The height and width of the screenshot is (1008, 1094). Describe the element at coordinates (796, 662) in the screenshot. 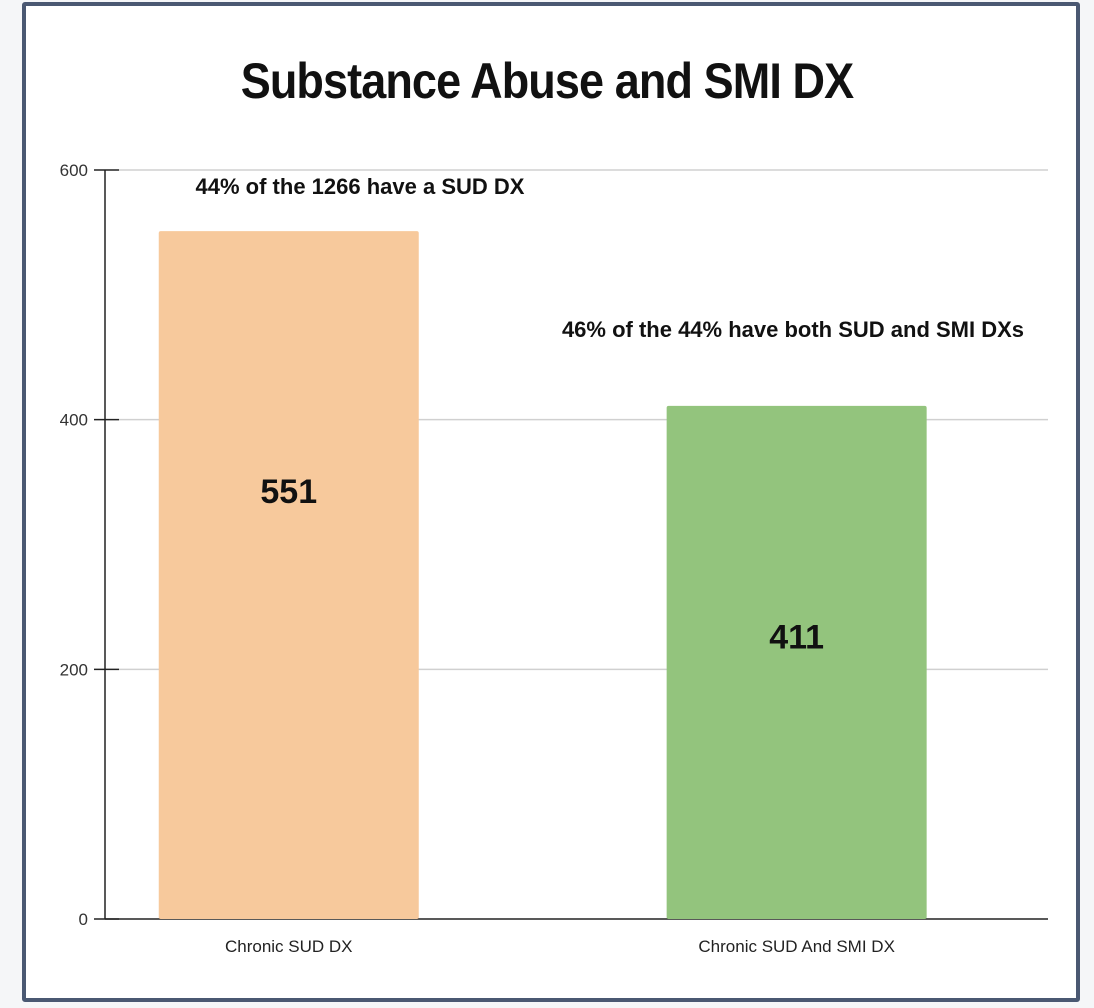

I see `bar` at that location.